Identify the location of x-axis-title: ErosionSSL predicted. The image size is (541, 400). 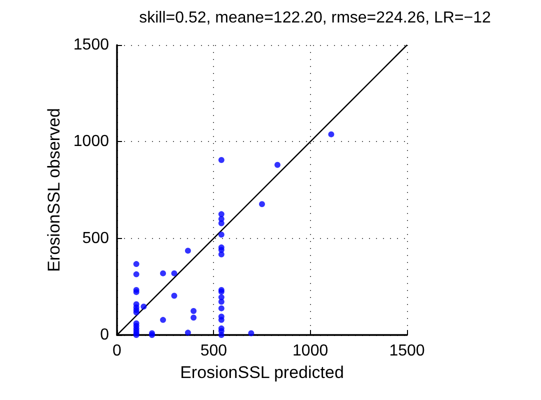
(262, 372).